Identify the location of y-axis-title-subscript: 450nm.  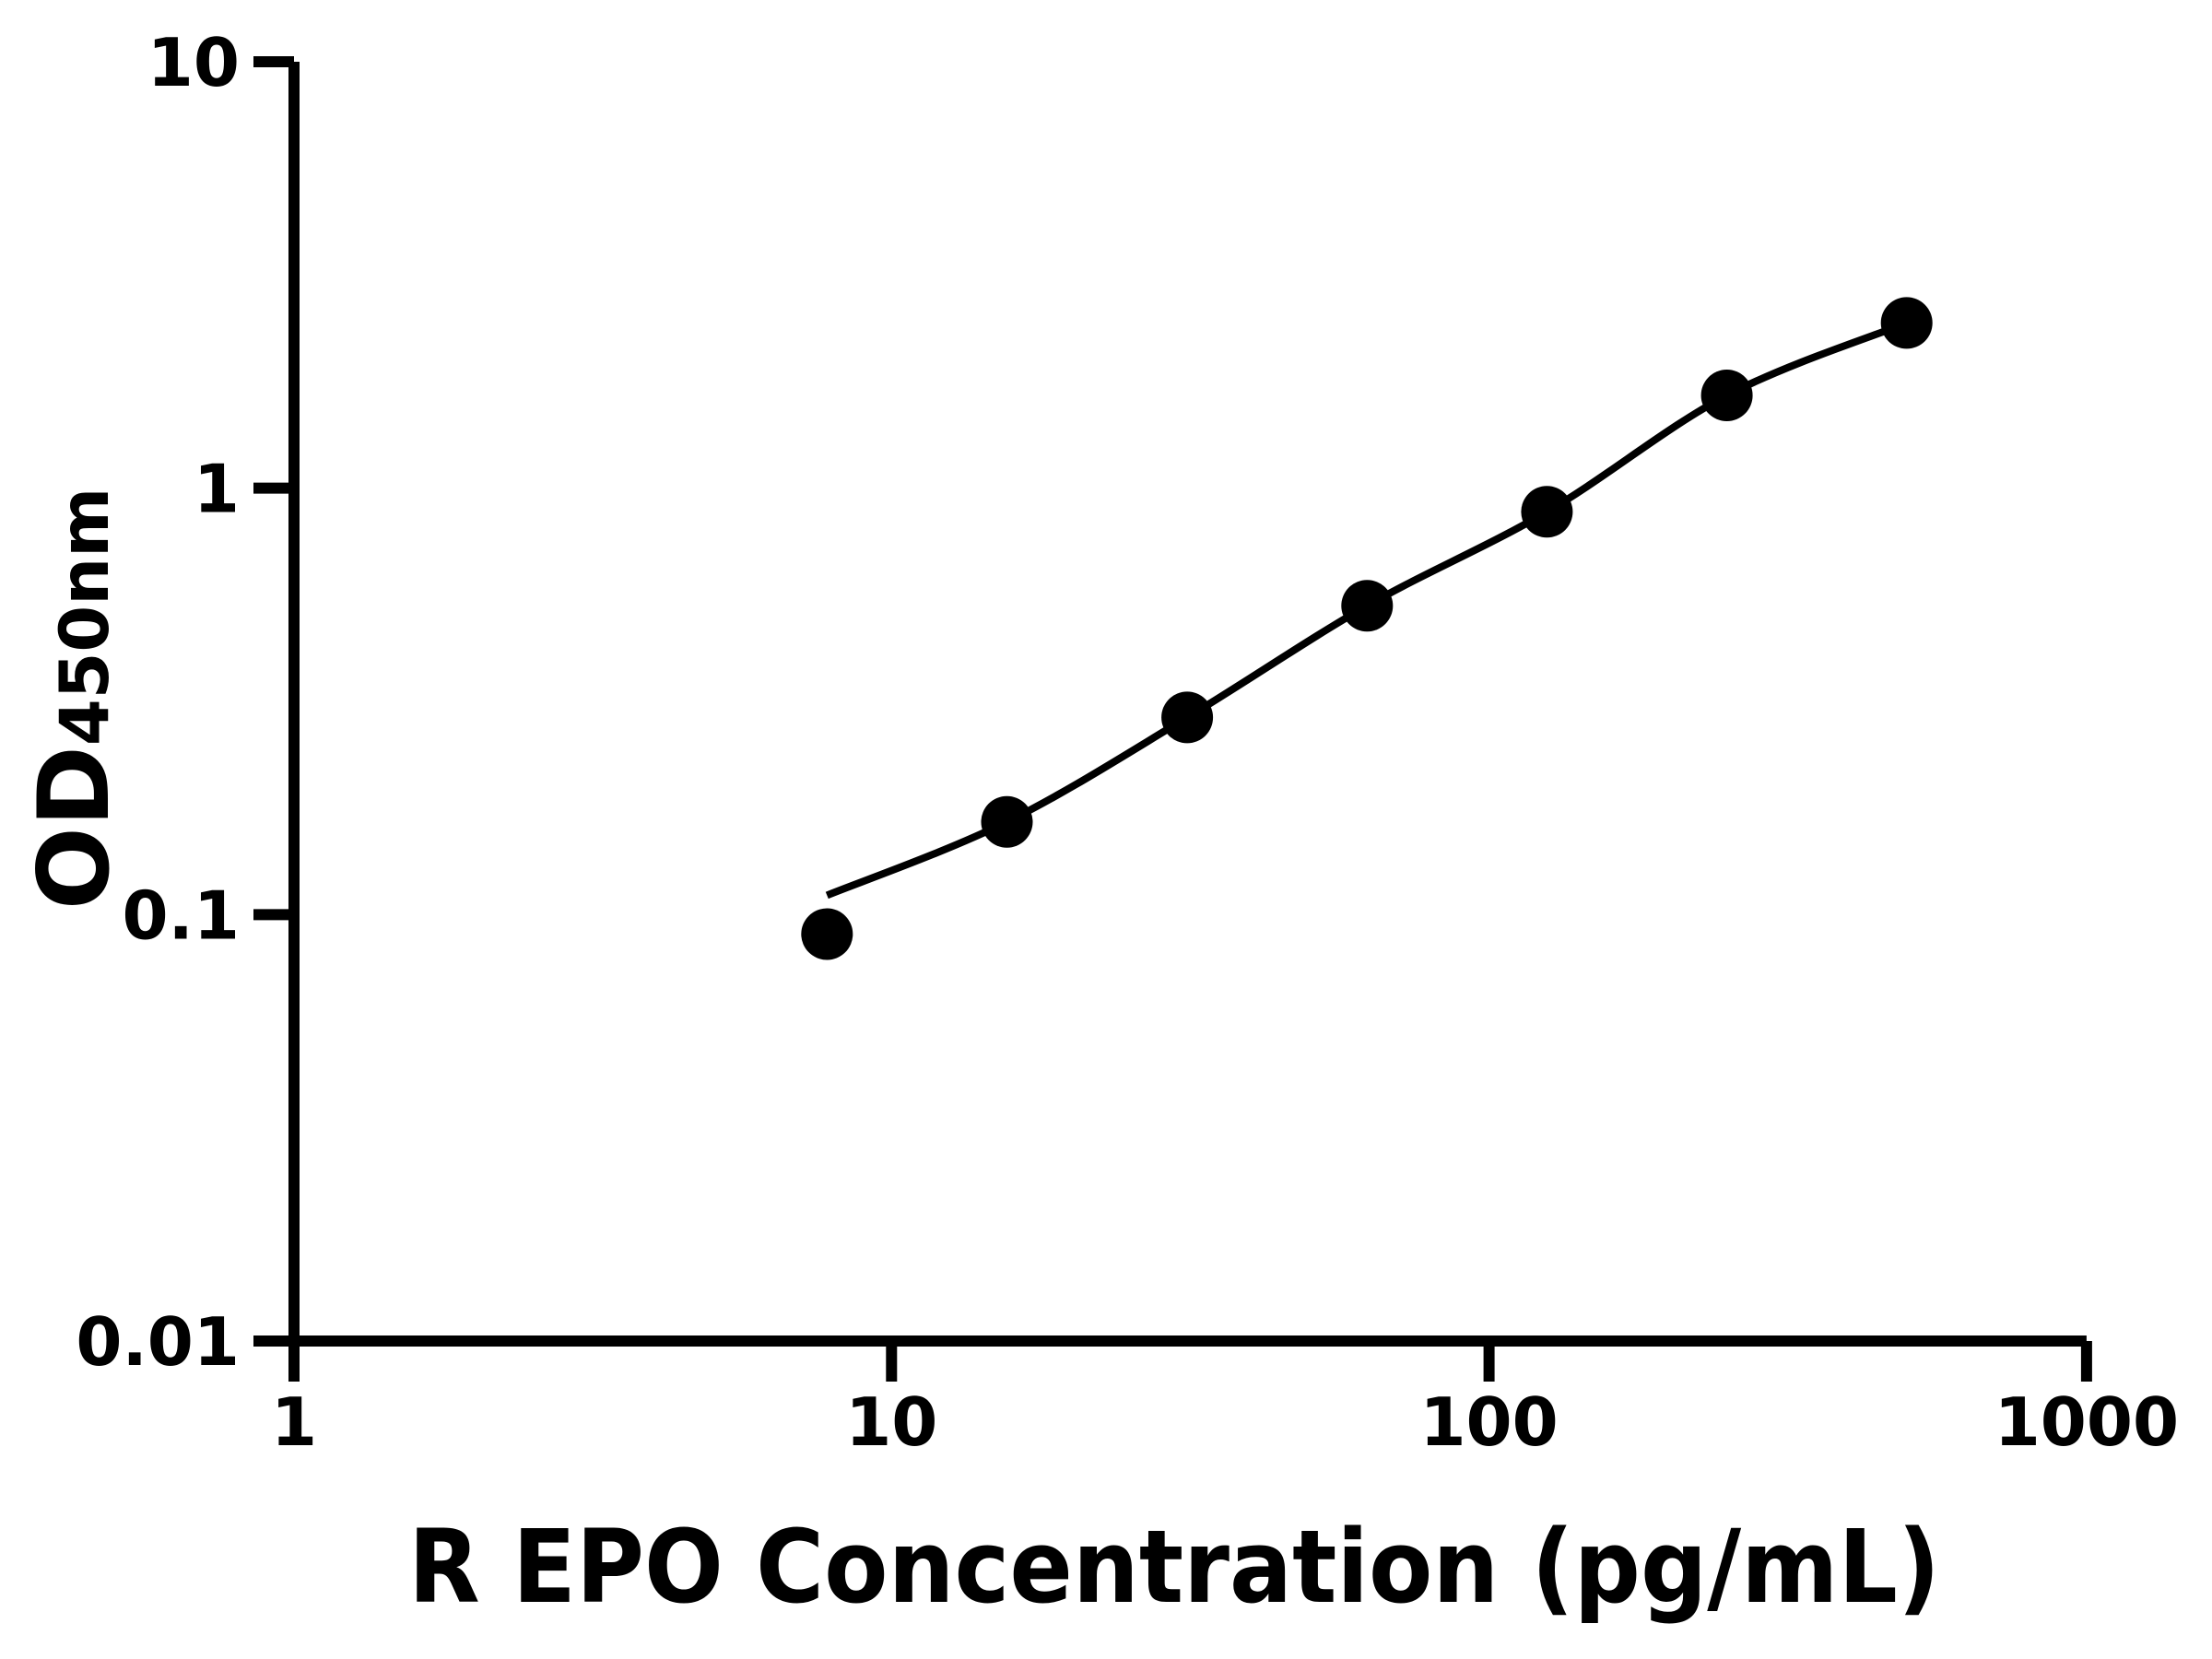
(85, 617).